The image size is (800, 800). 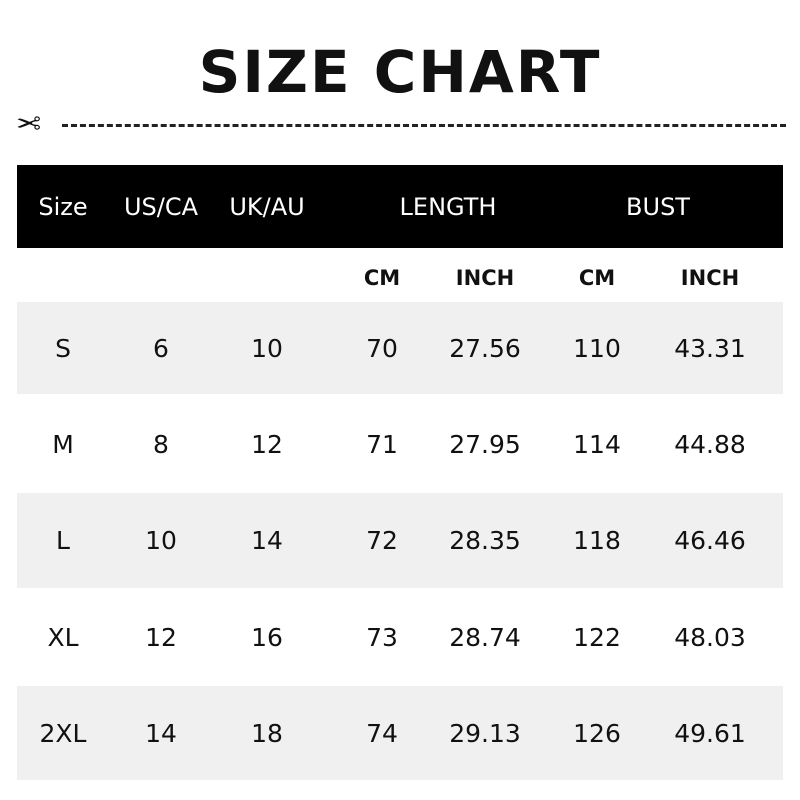 What do you see at coordinates (400, 348) in the screenshot?
I see `table-row: S 6 10 70 27.56 110 43.31` at bounding box center [400, 348].